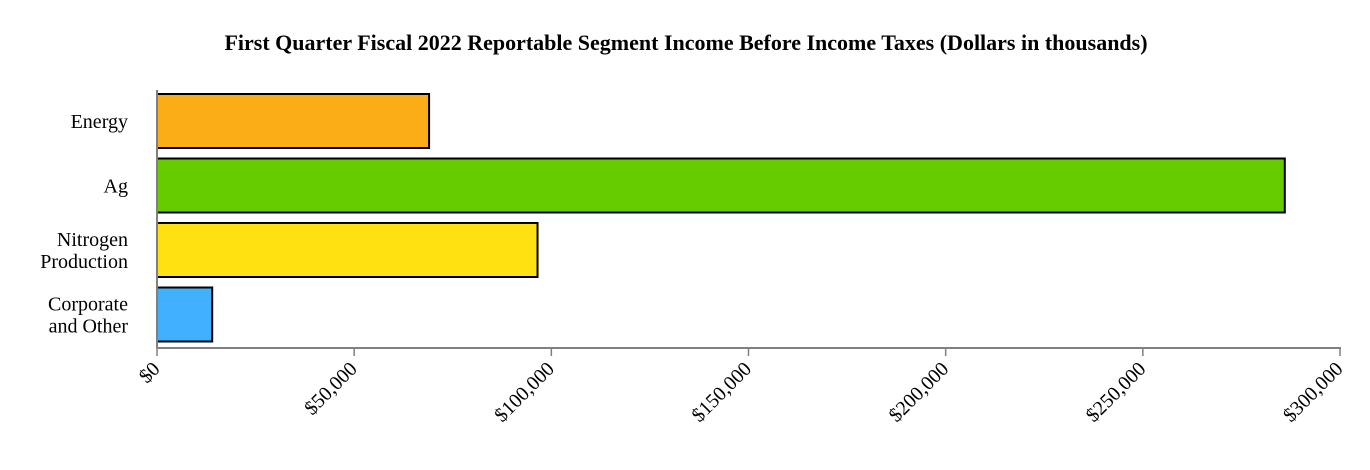 The width and height of the screenshot is (1370, 470). Describe the element at coordinates (721, 392) in the screenshot. I see `x-tick-label: $150,000` at that location.